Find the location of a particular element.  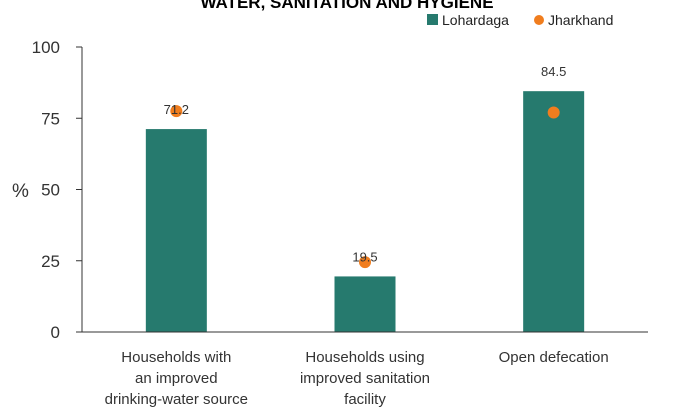

data-label: 19.5 is located at coordinates (364, 256).